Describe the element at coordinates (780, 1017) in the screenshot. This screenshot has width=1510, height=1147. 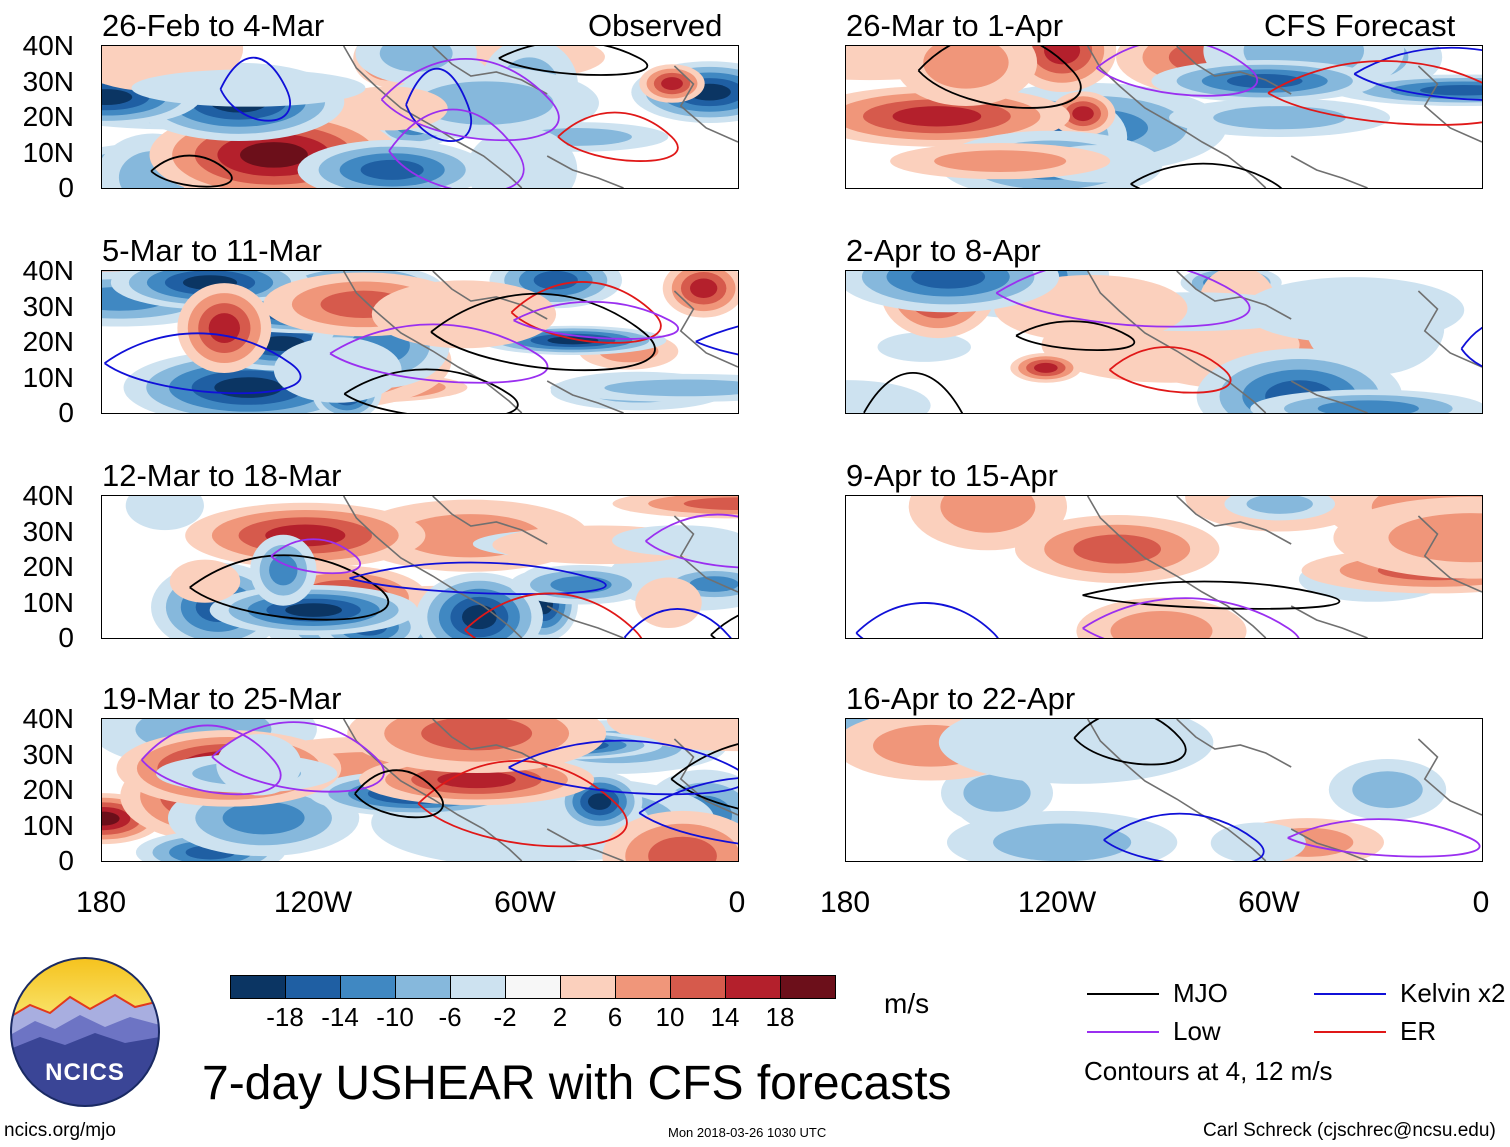
I see `colorbar-label: 18` at that location.